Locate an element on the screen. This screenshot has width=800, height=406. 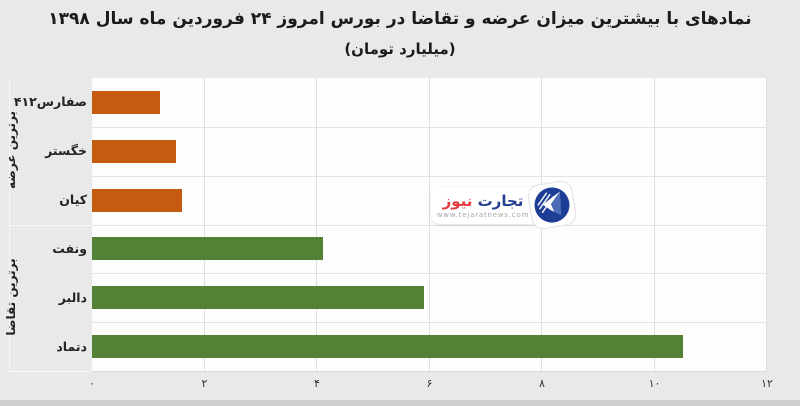
group-label: برترین عرضه is located at coordinates (11, 150).